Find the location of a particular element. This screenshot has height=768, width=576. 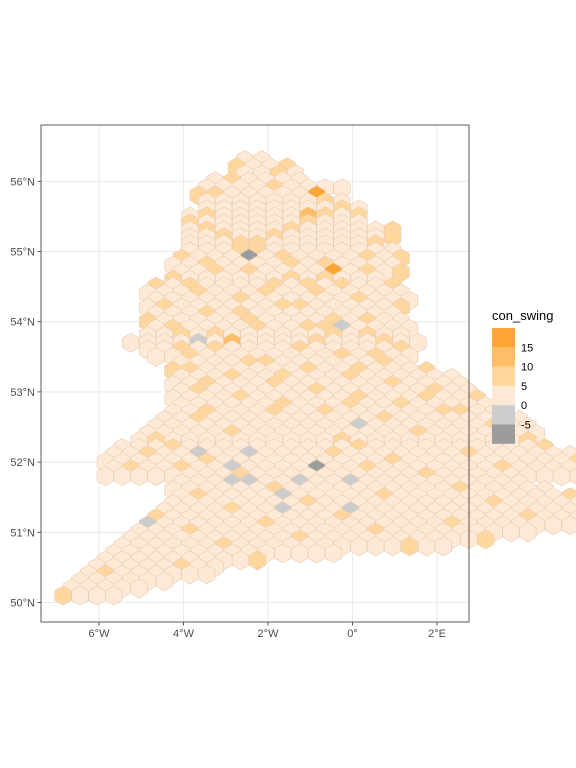

legend-keys: 15 10 5 0 -5 is located at coordinates (512, 386).